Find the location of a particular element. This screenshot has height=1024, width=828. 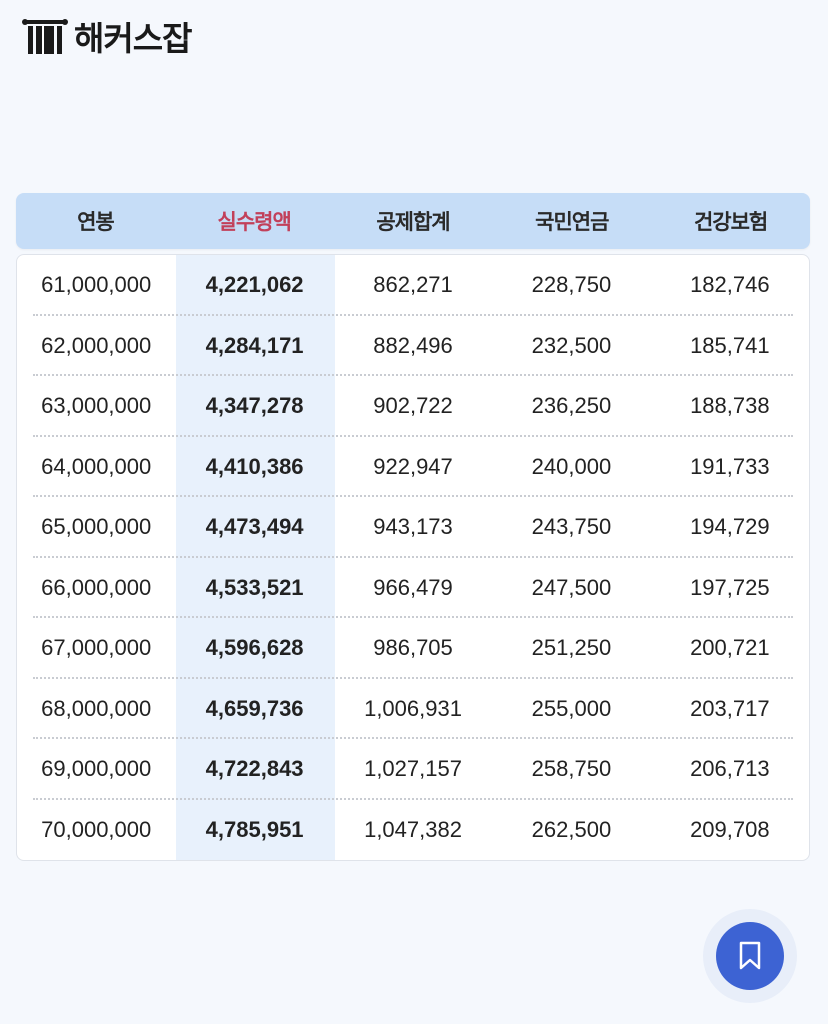

cell-health-insurance: 203,717 is located at coordinates (730, 708).